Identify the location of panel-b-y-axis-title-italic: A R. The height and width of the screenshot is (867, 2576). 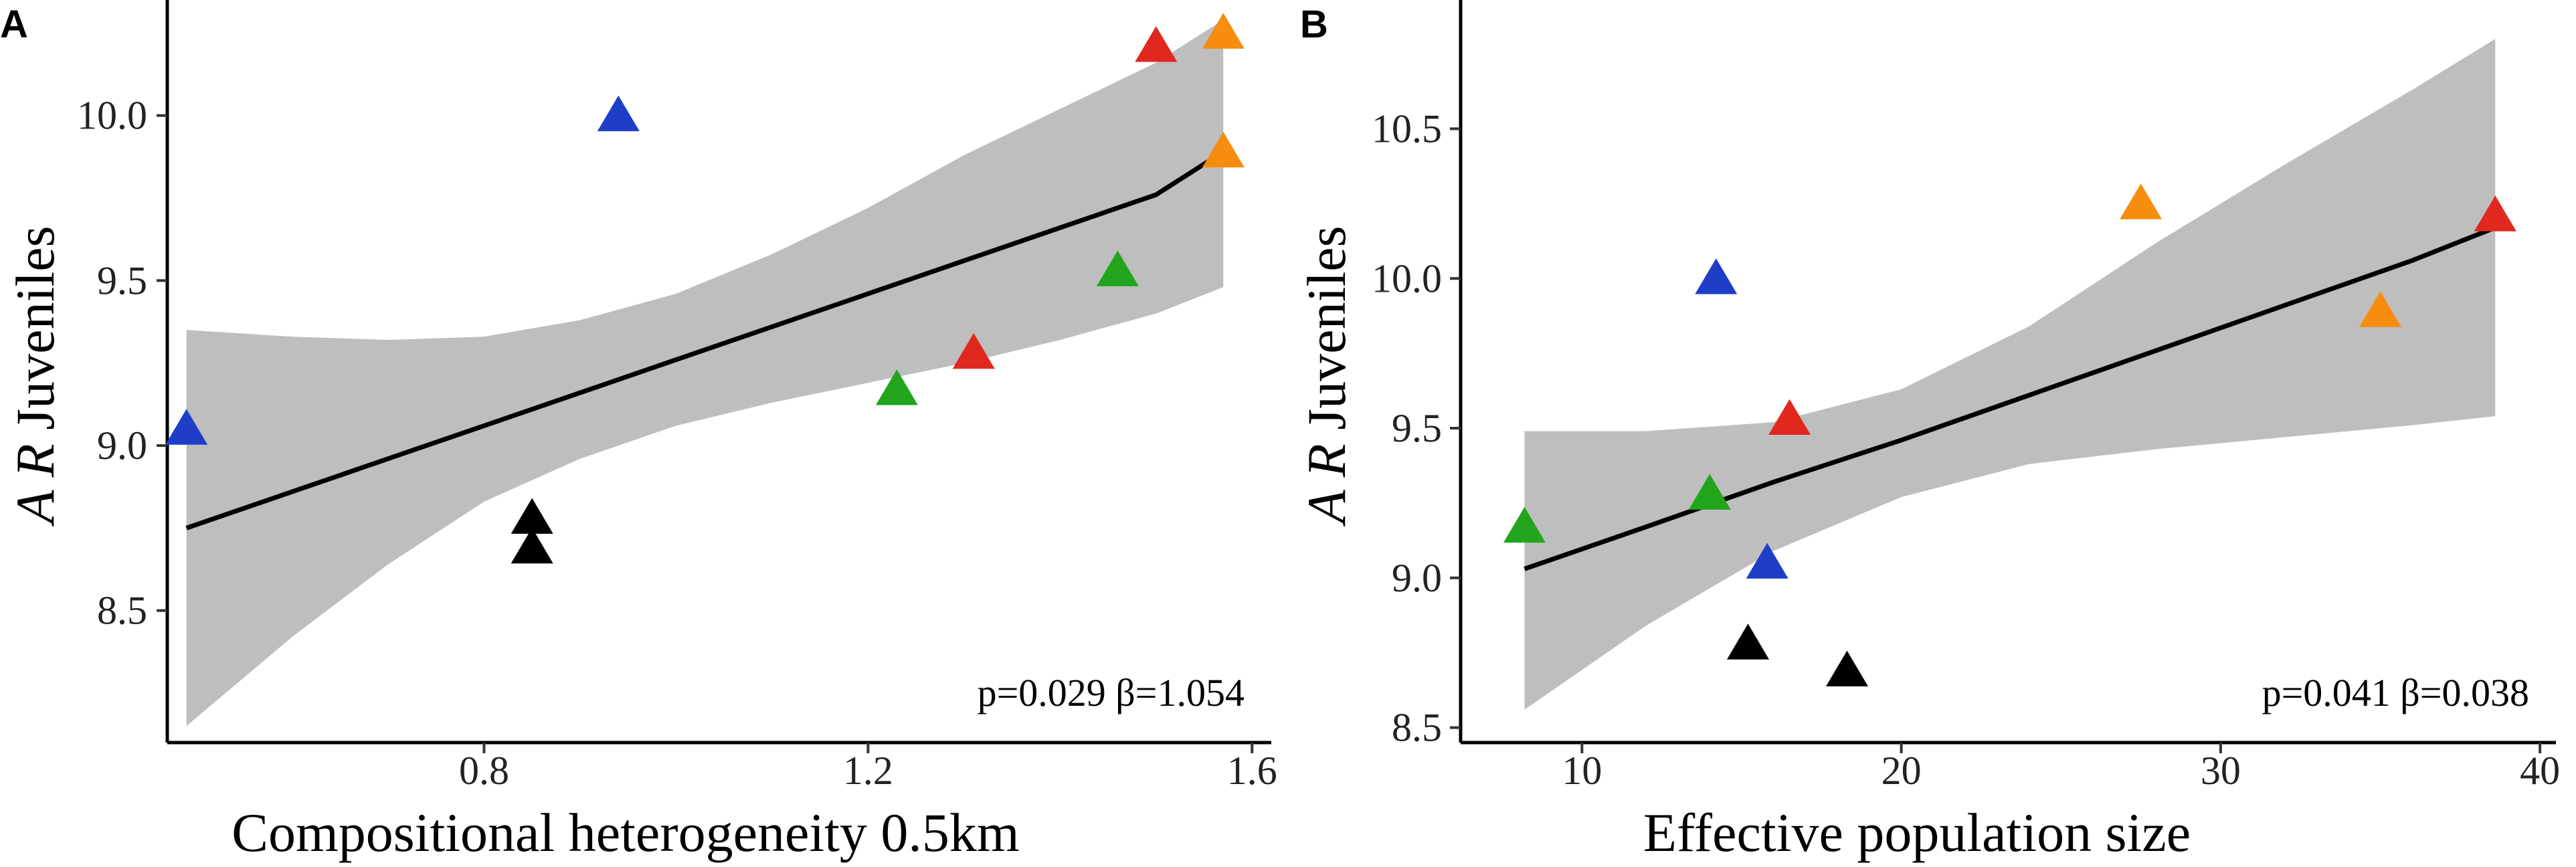
(1326, 485).